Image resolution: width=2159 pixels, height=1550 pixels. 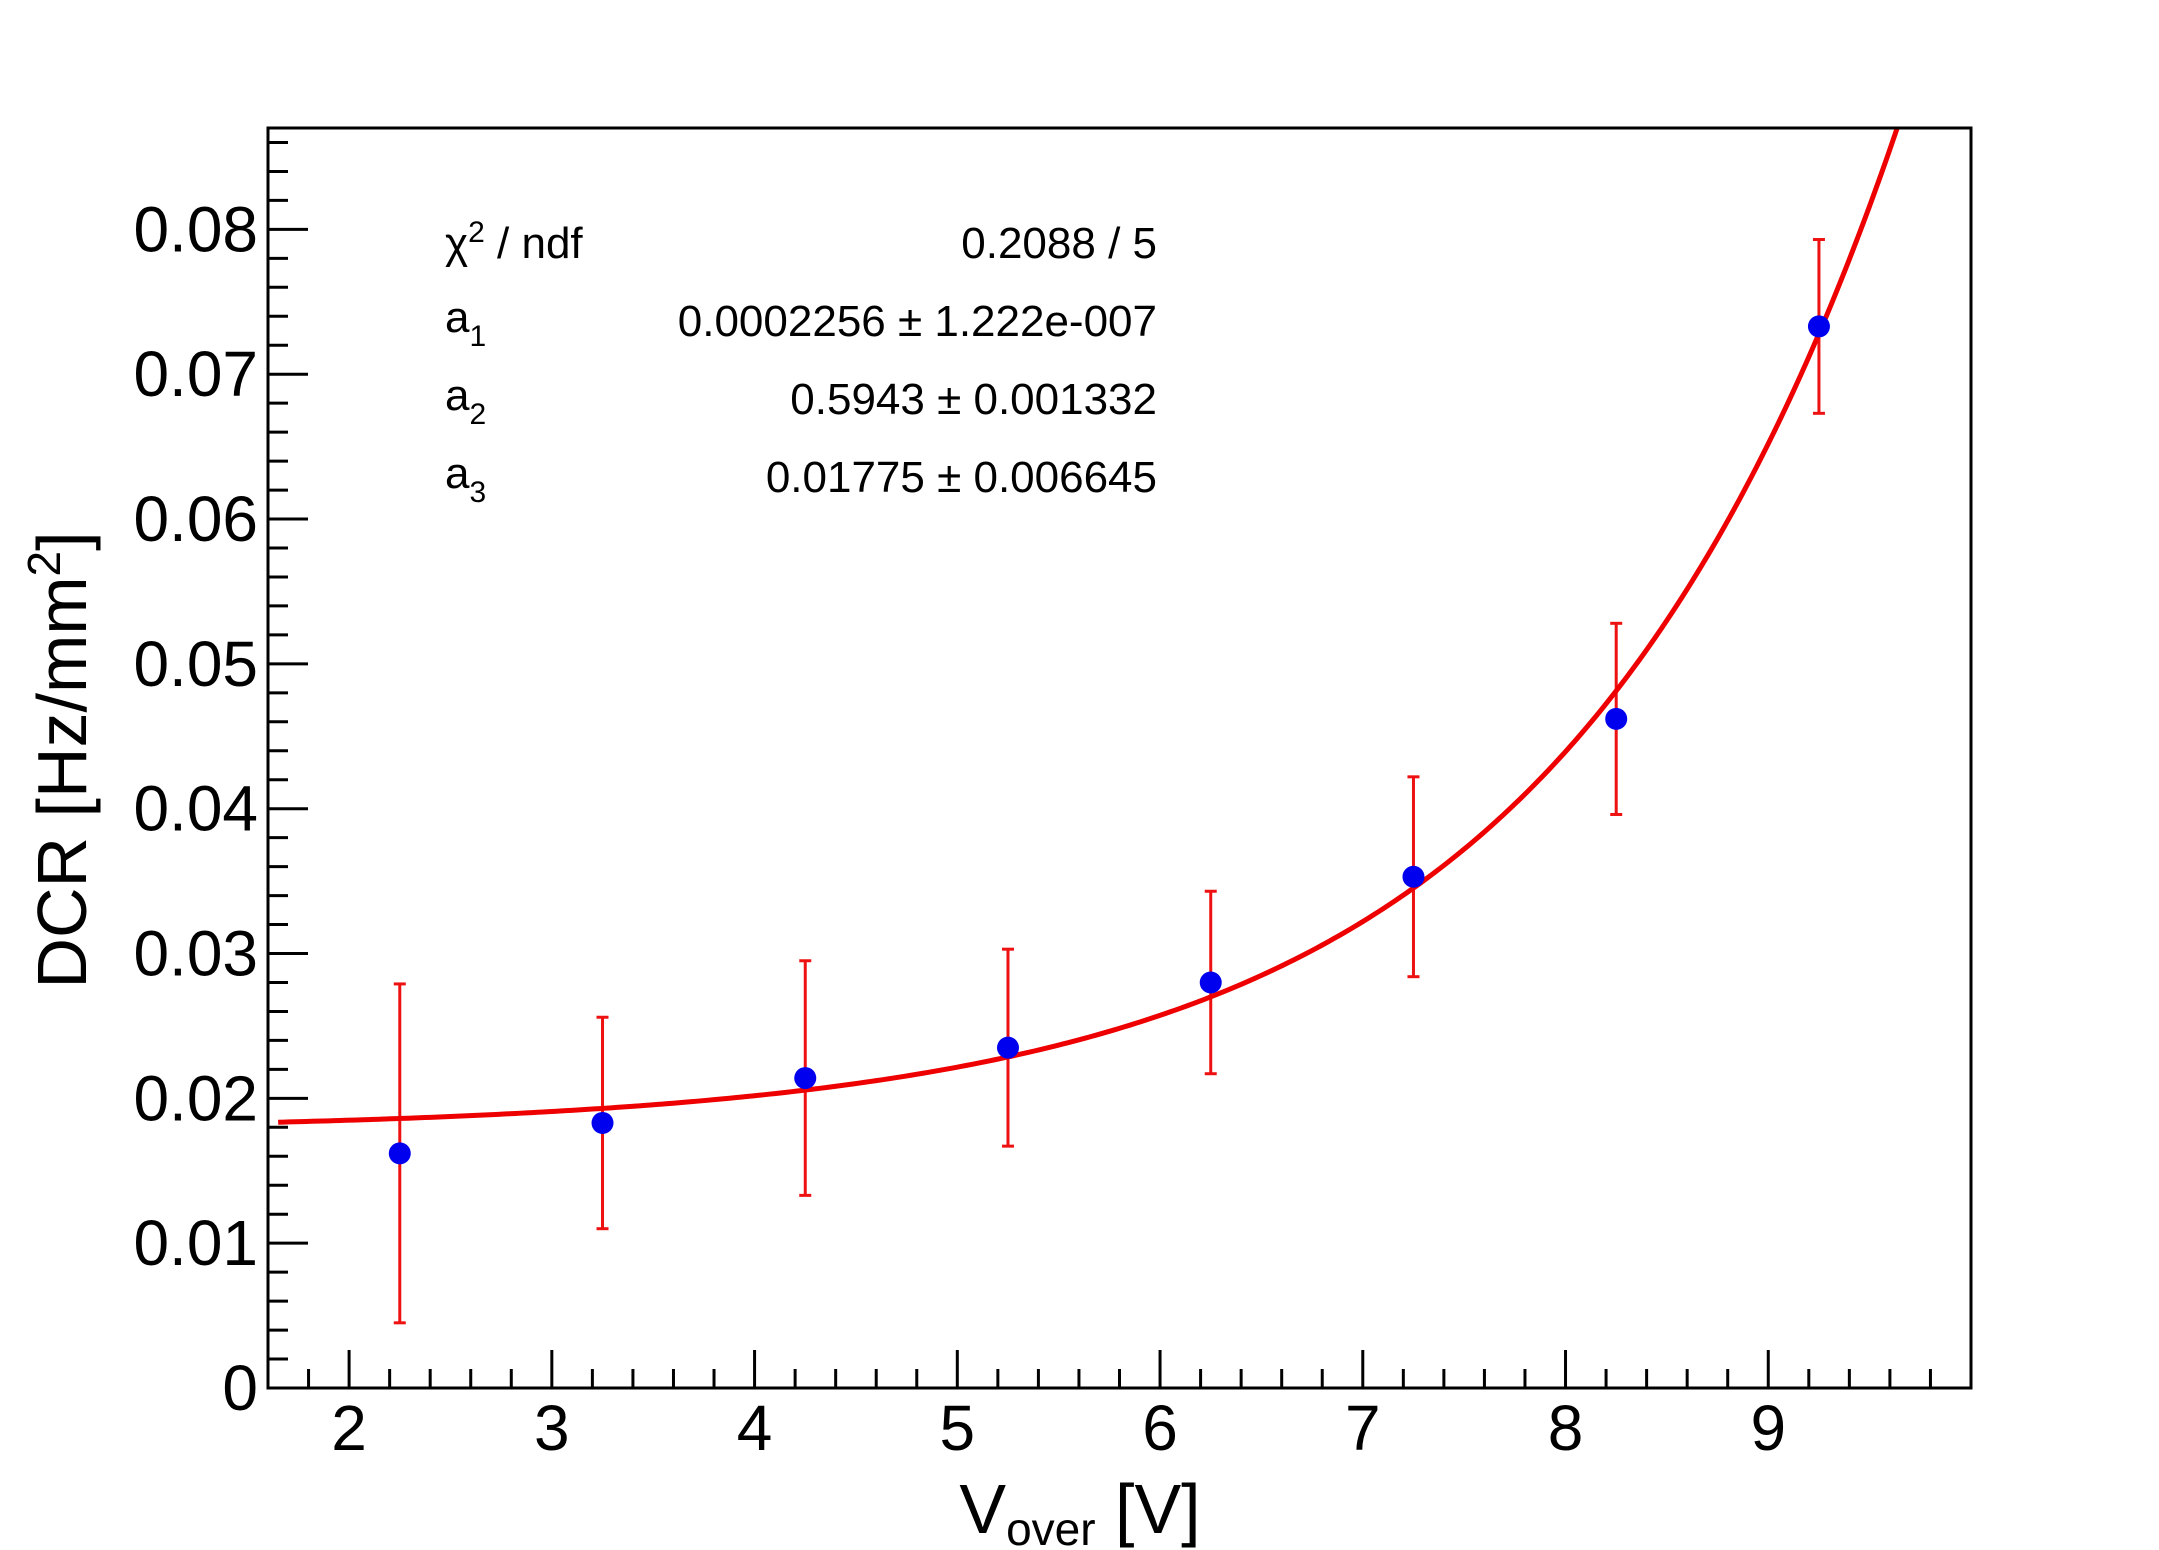 What do you see at coordinates (1160, 1428) in the screenshot?
I see `x-tick-label: 6` at bounding box center [1160, 1428].